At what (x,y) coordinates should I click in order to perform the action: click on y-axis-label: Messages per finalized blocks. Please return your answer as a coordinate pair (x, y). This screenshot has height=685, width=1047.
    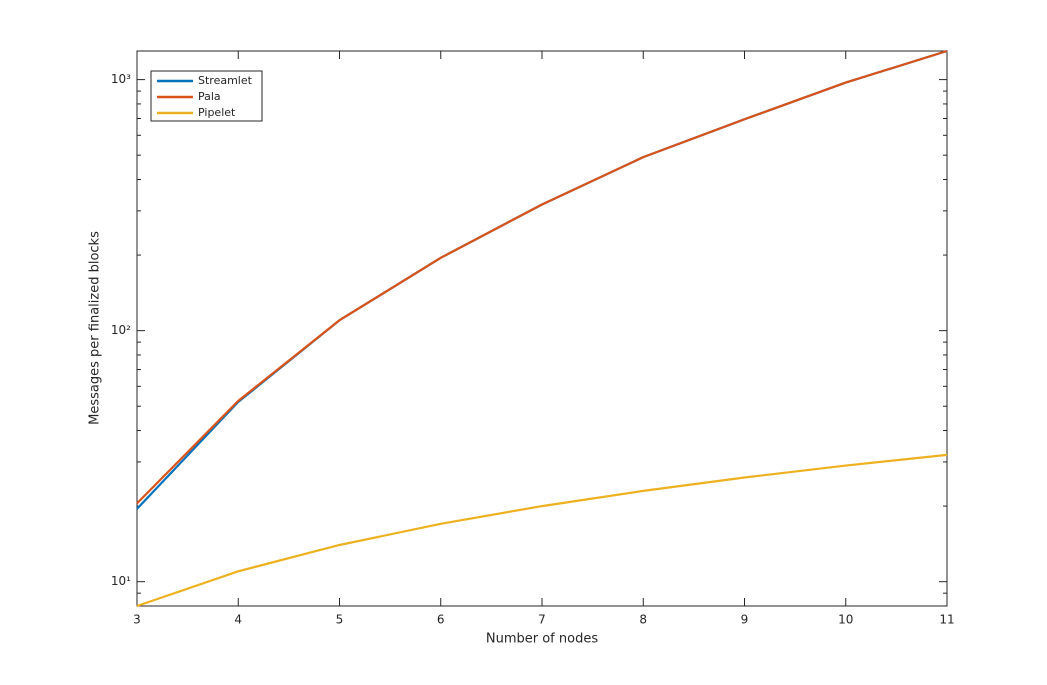
    Looking at the image, I should click on (95, 328).